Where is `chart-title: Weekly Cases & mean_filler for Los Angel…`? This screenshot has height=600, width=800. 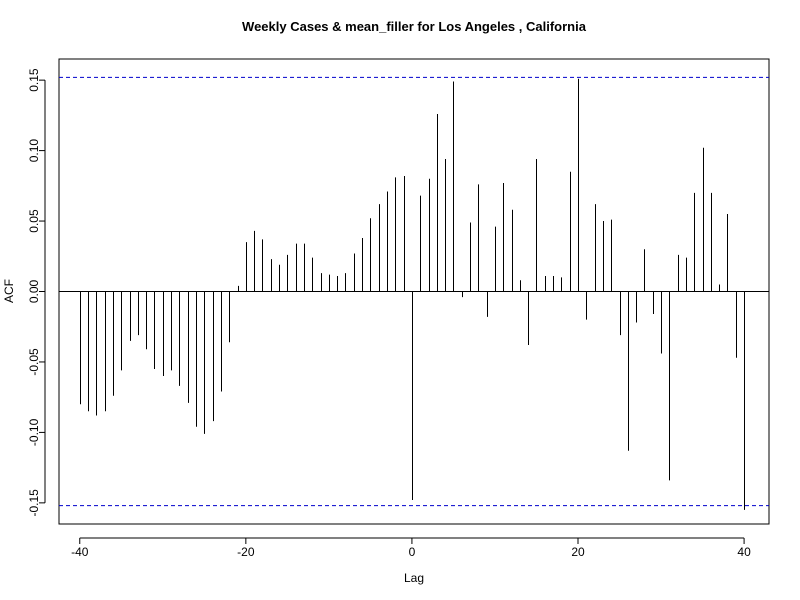
chart-title: Weekly Cases & mean_filler for Los Angel… is located at coordinates (414, 26).